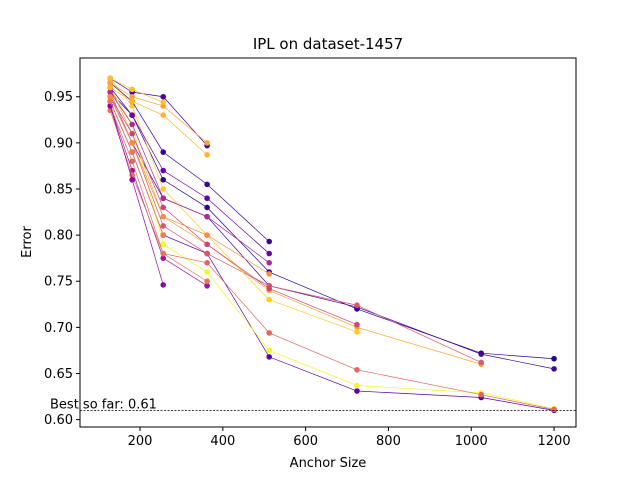 The image size is (640, 480). Describe the element at coordinates (58, 143) in the screenshot. I see `y-tick-label: 0.90` at that location.